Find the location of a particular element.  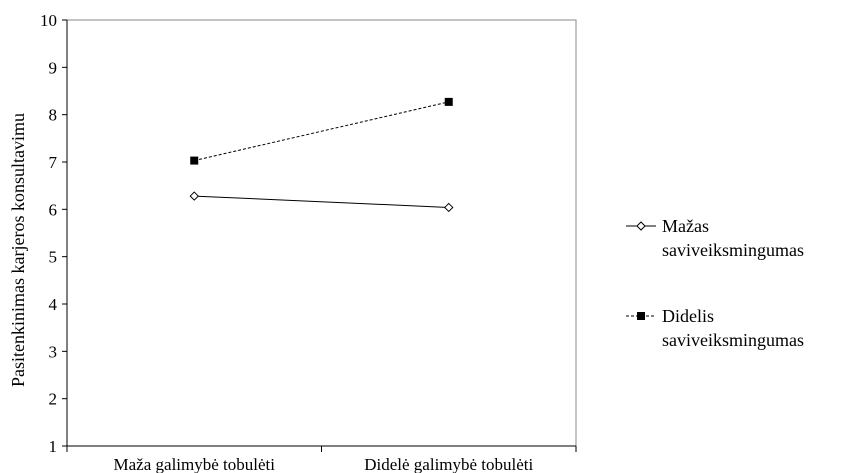

legend-label: Mažas is located at coordinates (685, 226).